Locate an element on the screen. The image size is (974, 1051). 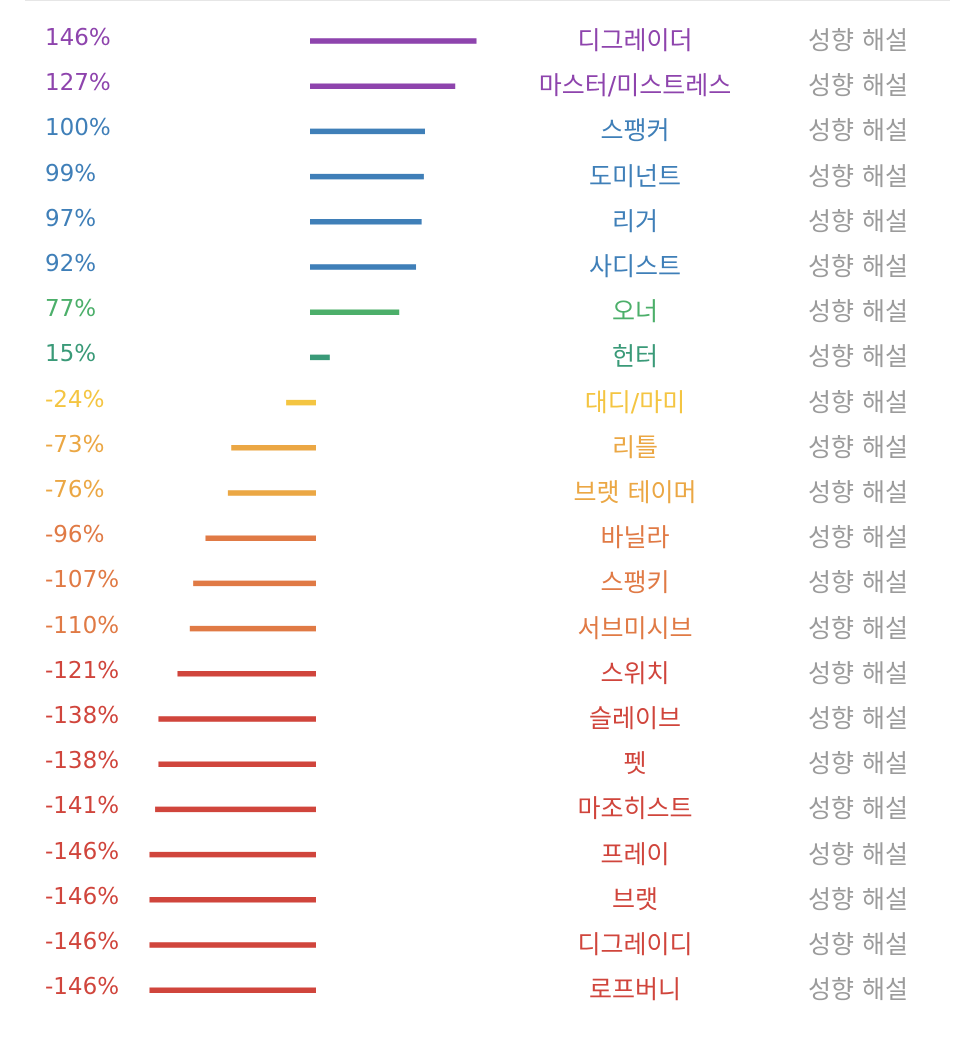
chart-row: -121% 스위치 성향 해설 is located at coordinates (487, 678).